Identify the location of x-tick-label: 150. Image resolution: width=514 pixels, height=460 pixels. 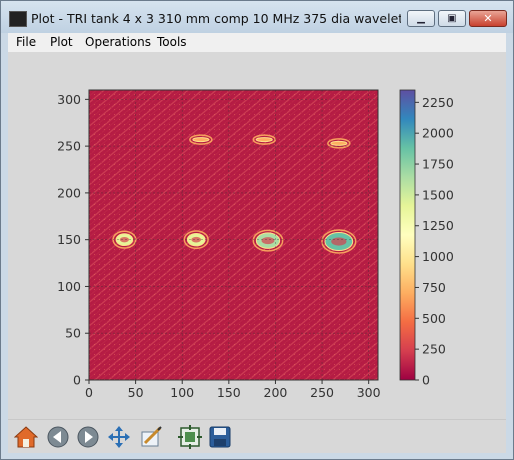
(229, 392).